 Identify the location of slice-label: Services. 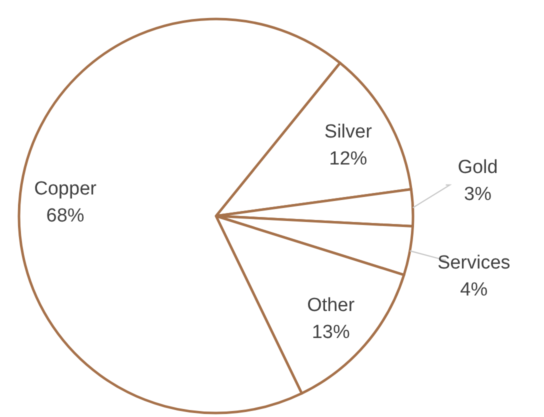
(473, 263).